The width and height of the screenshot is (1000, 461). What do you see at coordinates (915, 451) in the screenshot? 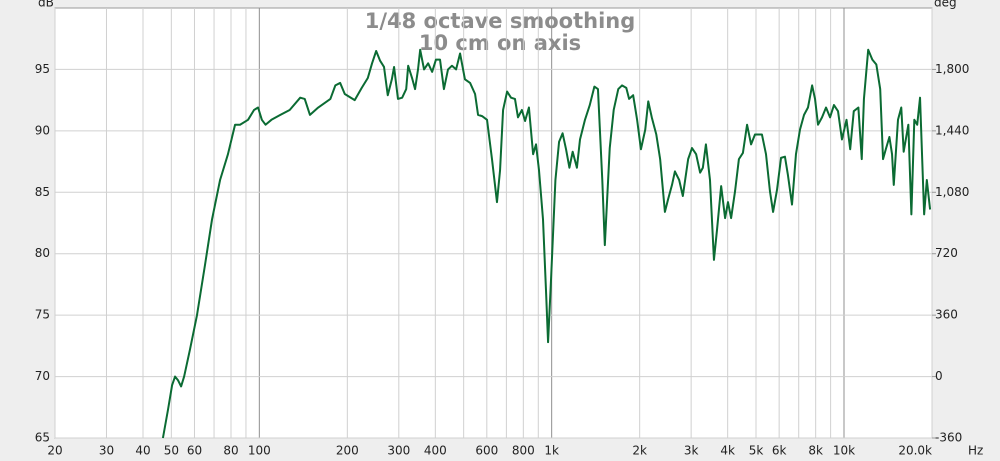
I see `x-tick-label: 20.0k` at bounding box center [915, 451].